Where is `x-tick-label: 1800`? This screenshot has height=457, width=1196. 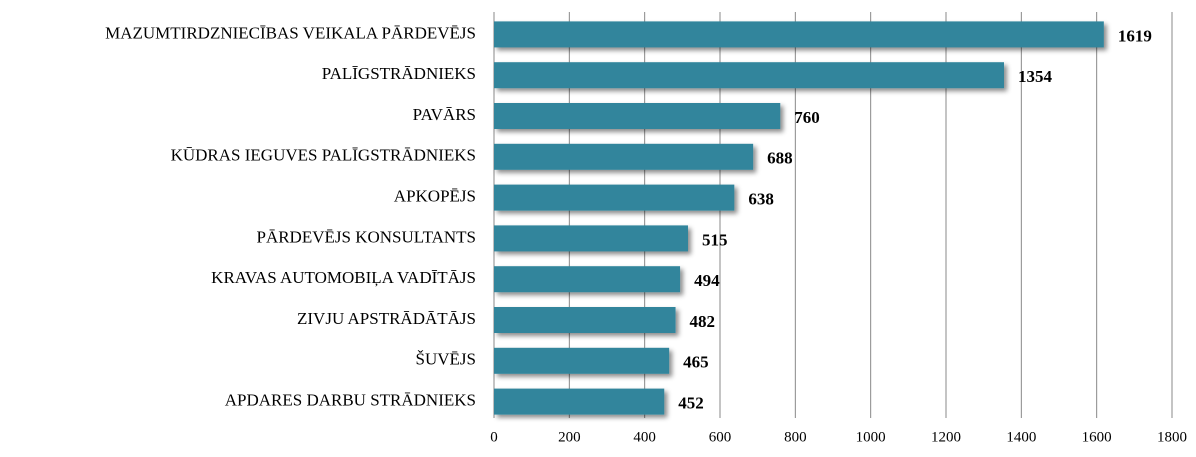 x-tick-label: 1800 is located at coordinates (1172, 437).